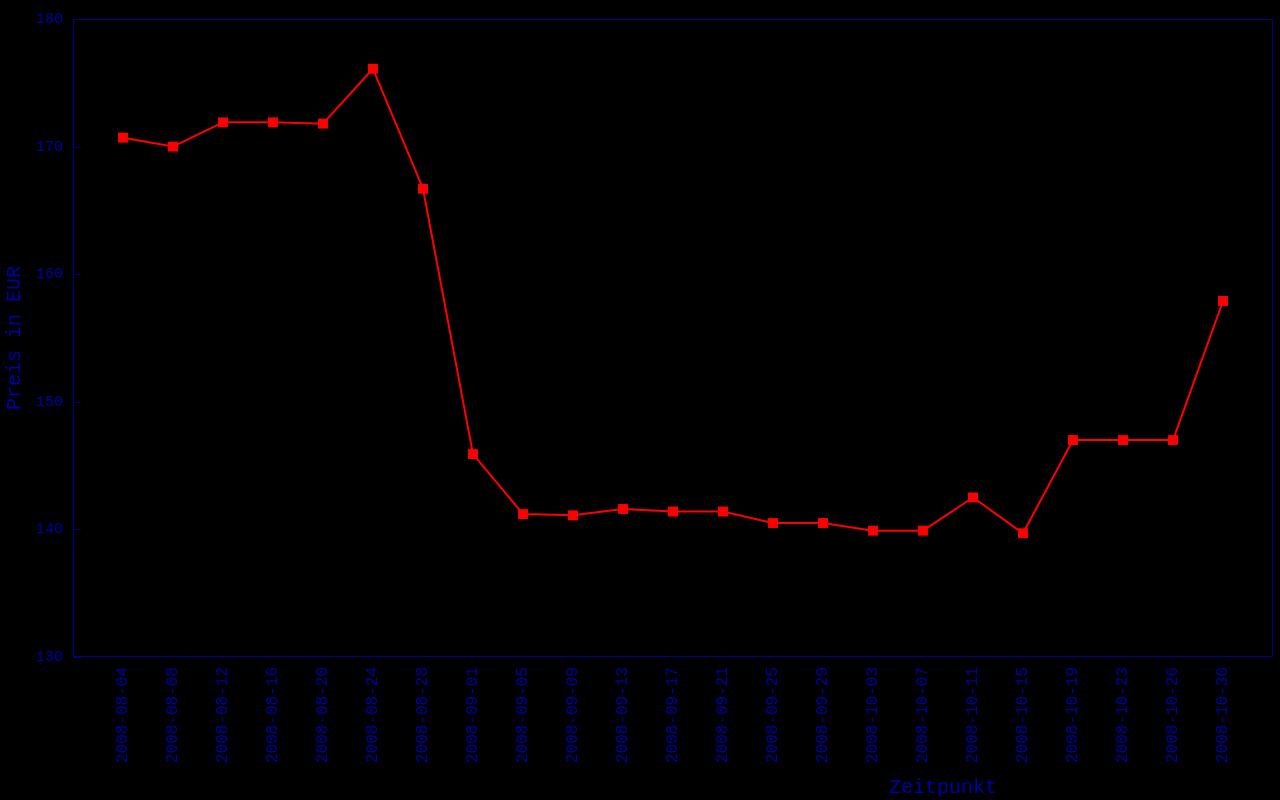 The width and height of the screenshot is (1280, 800). Describe the element at coordinates (623, 715) in the screenshot. I see `x-tick-label: 2008-09-13` at that location.